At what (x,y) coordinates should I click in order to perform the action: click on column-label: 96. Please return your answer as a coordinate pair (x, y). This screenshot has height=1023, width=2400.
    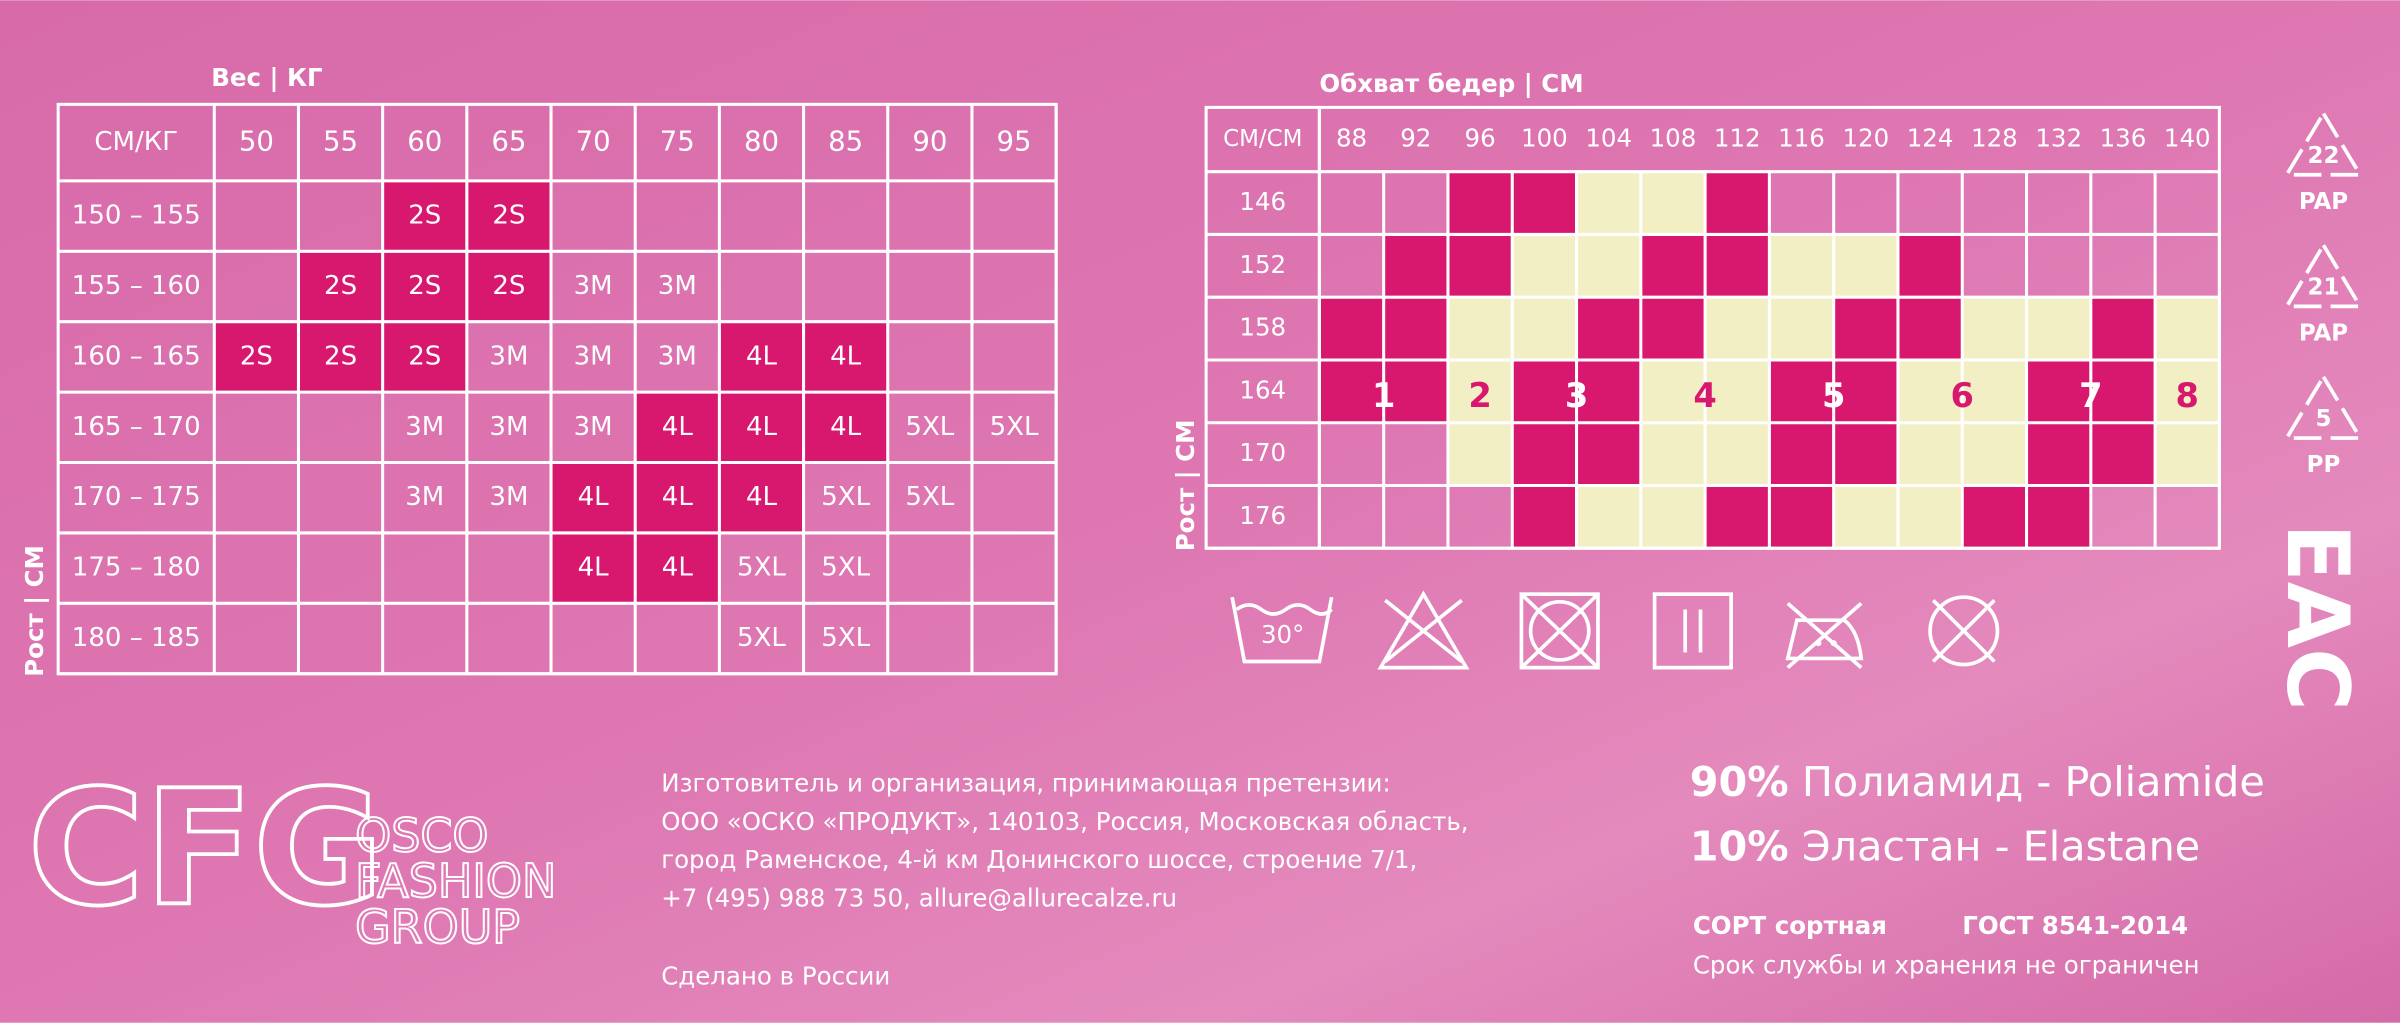
    Looking at the image, I should click on (1480, 138).